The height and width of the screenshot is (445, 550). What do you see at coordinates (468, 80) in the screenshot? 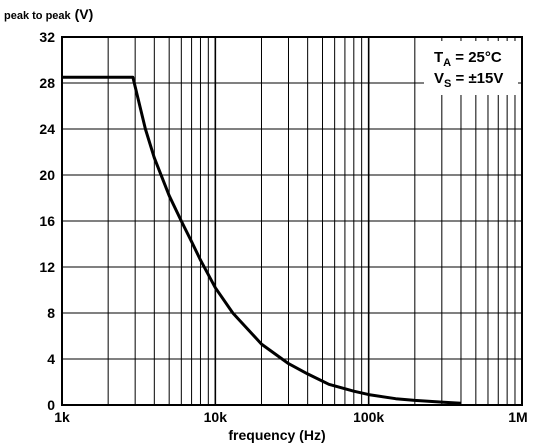
I see `legend-line-2: VS = ±15V` at bounding box center [468, 80].